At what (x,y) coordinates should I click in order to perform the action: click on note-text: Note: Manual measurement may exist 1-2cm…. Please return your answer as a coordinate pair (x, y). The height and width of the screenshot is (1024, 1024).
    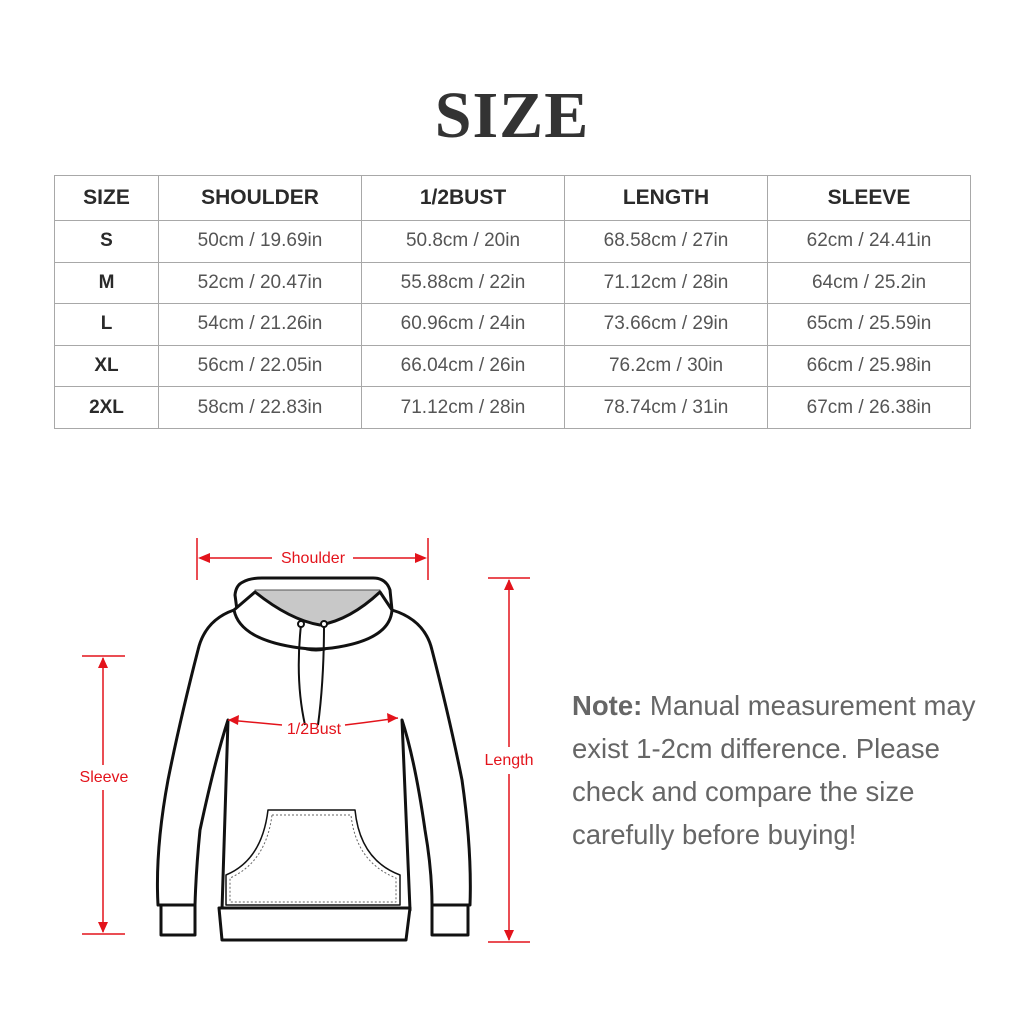
    Looking at the image, I should click on (782, 770).